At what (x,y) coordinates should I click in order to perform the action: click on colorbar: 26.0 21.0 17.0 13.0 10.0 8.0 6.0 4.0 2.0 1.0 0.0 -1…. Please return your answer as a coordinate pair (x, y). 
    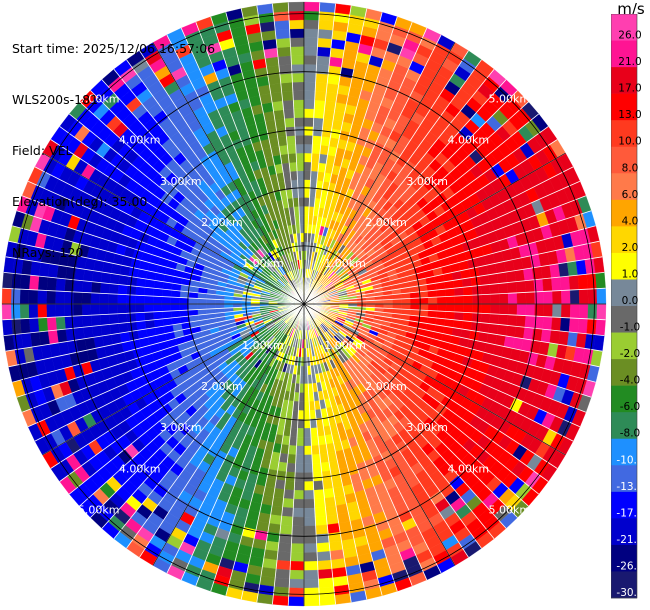
    Looking at the image, I should click on (627, 306).